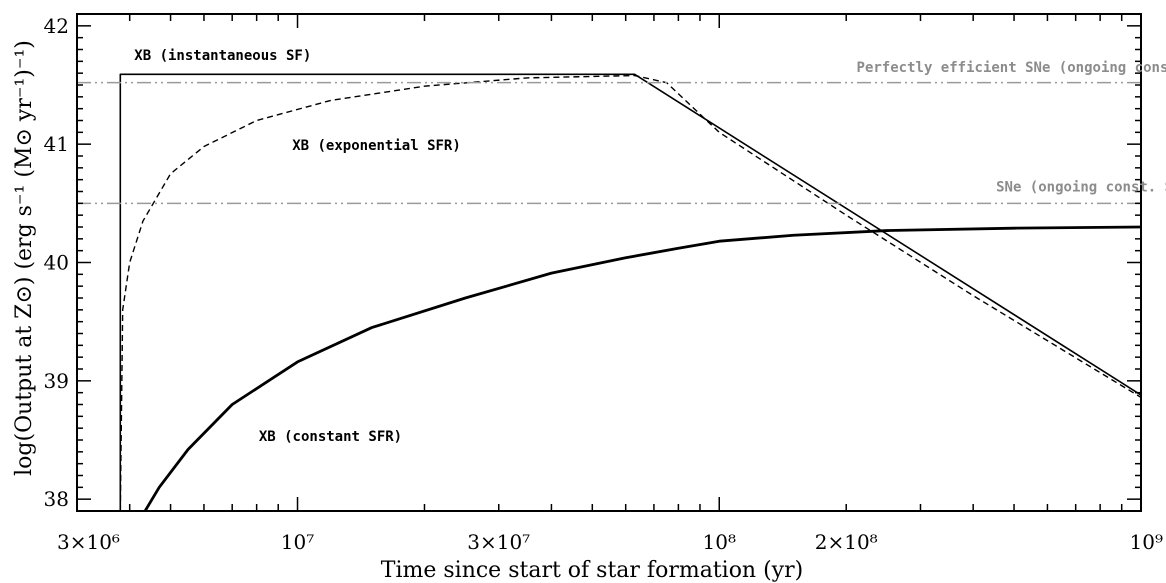 Image resolution: width=1166 pixels, height=583 pixels. Describe the element at coordinates (719, 542) in the screenshot. I see `x-tick-label: 10⁸` at that location.